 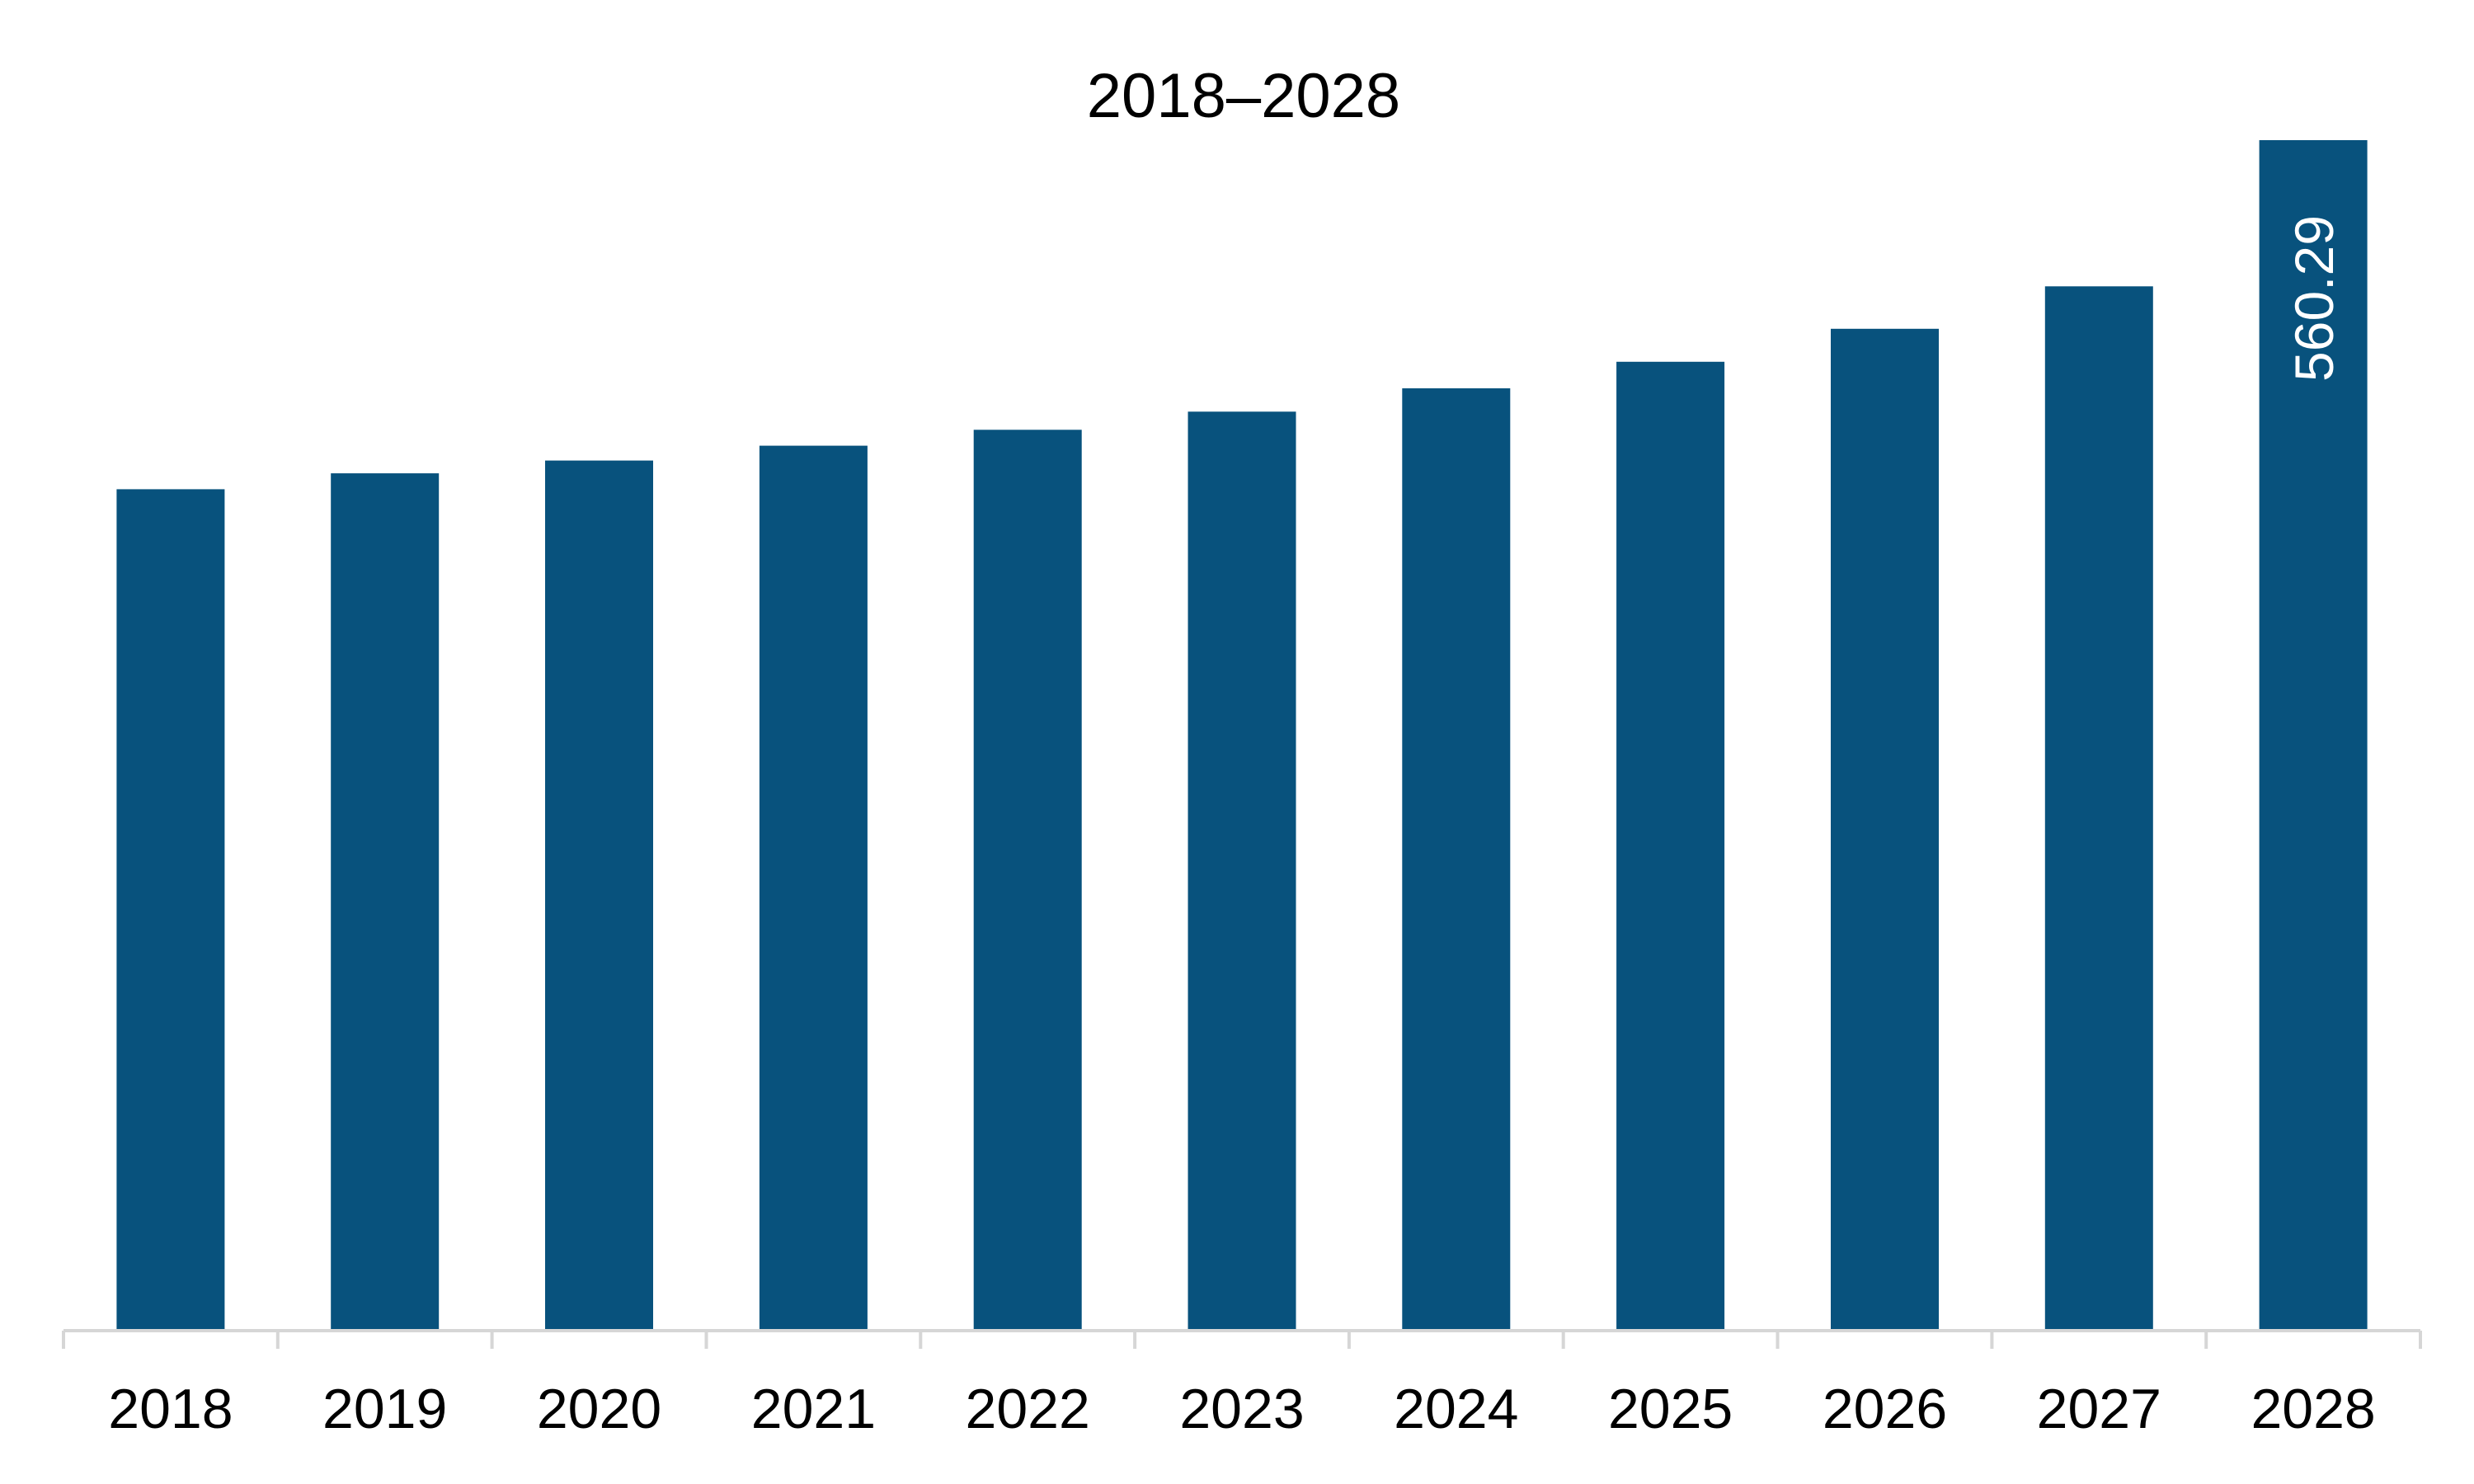 What do you see at coordinates (813, 888) in the screenshot?
I see `bar-2021` at bounding box center [813, 888].